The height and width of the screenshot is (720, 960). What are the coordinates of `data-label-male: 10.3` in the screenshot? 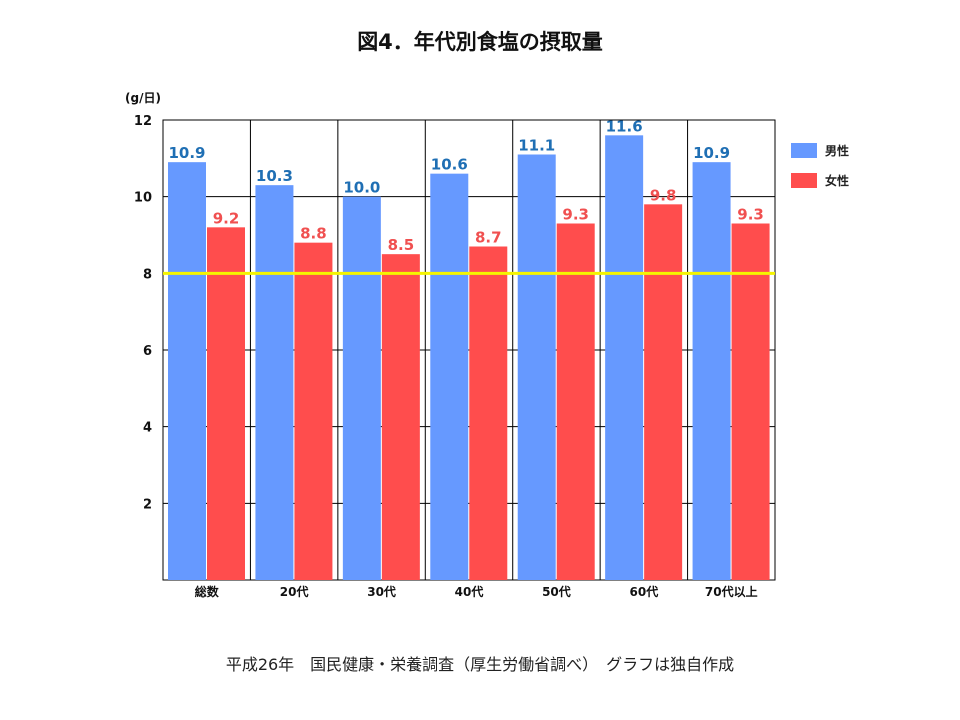 It's located at (274, 176).